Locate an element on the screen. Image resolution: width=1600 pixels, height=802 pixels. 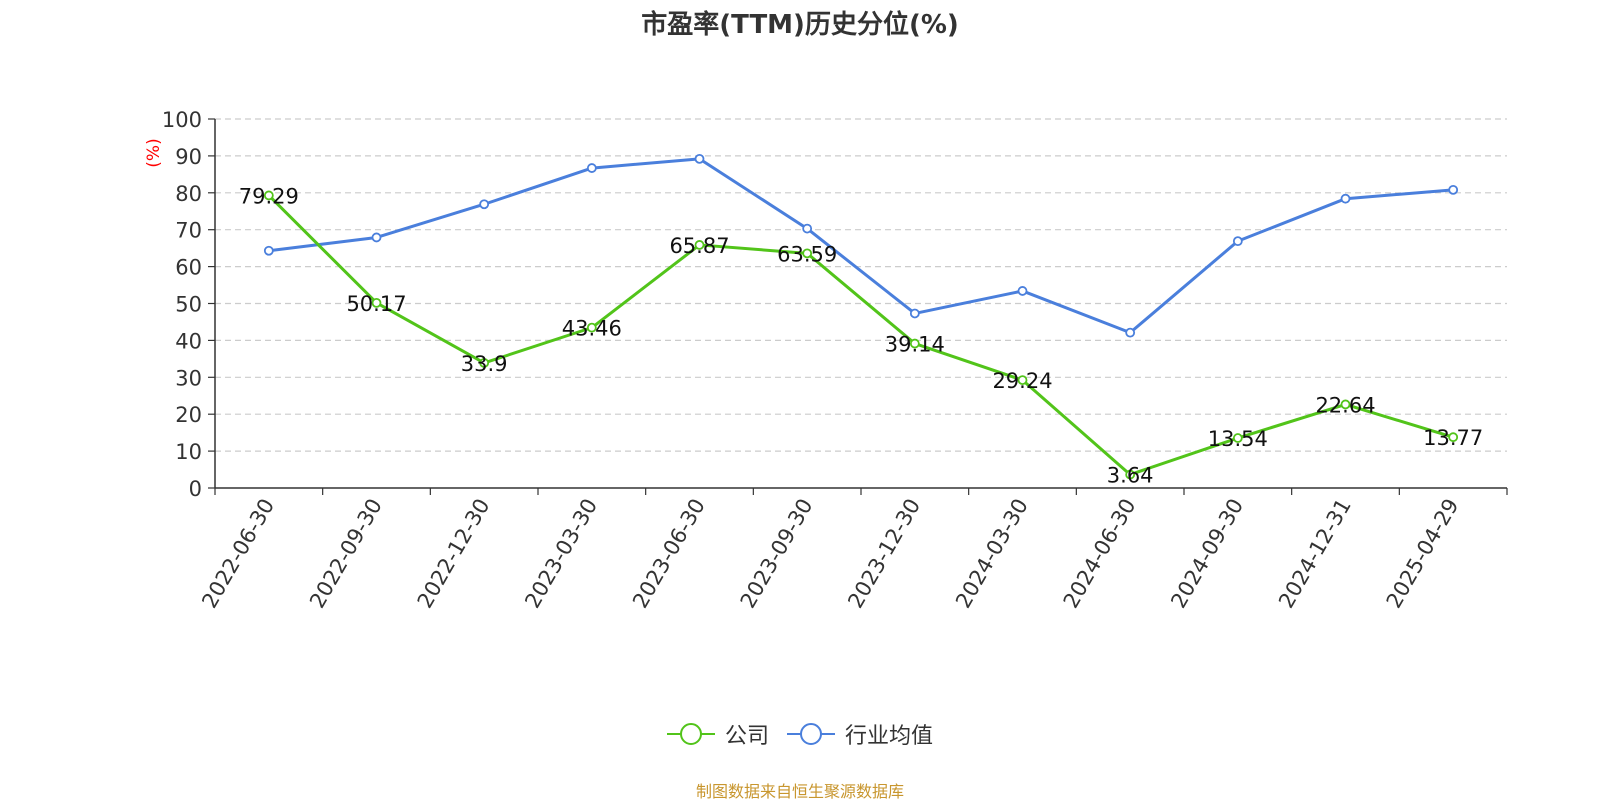
x-tick-label: 2024-06-30 is located at coordinates (1100, 554).